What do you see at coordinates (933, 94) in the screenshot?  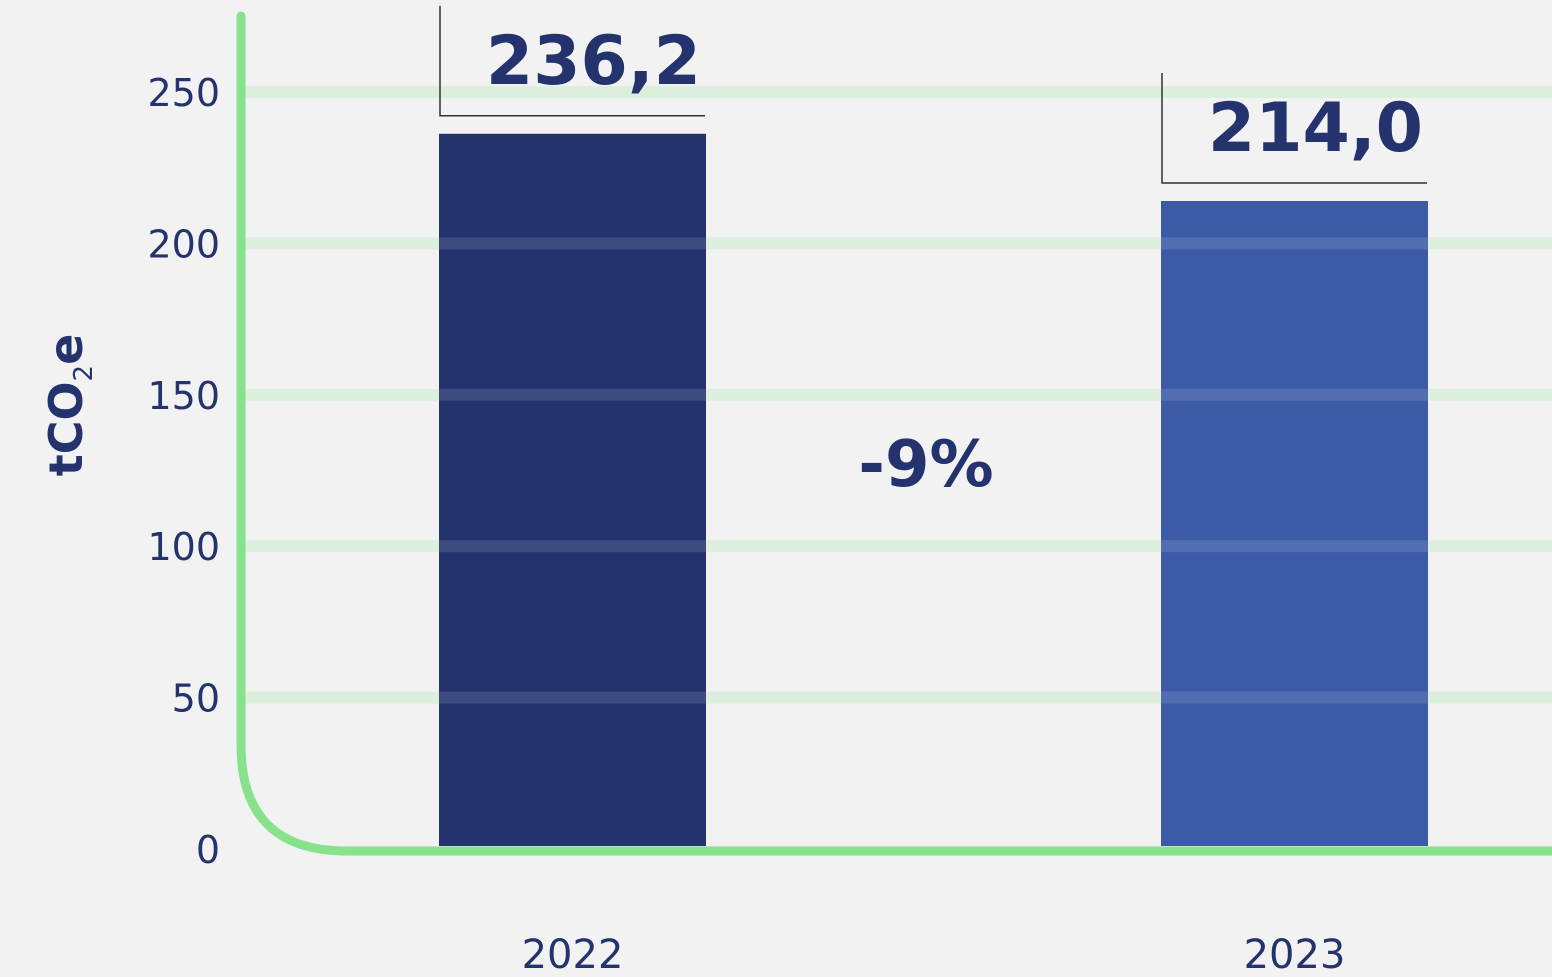 I see `data-labels: 236,2 214,0` at bounding box center [933, 94].